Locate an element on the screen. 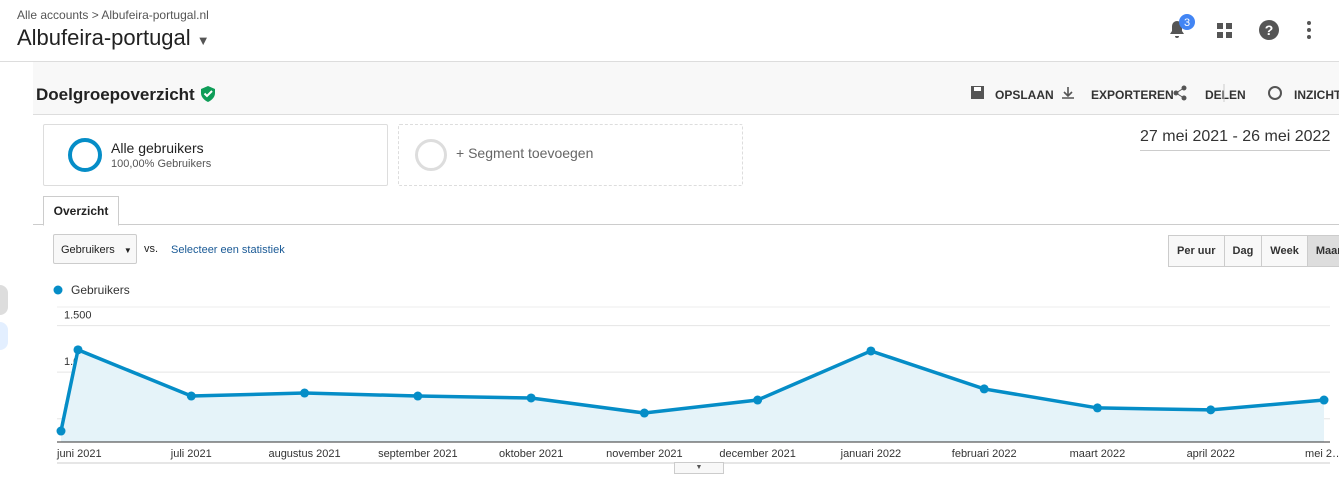  date-range: 27 mei 2021 - 26 mei 2022 is located at coordinates (1235, 139).